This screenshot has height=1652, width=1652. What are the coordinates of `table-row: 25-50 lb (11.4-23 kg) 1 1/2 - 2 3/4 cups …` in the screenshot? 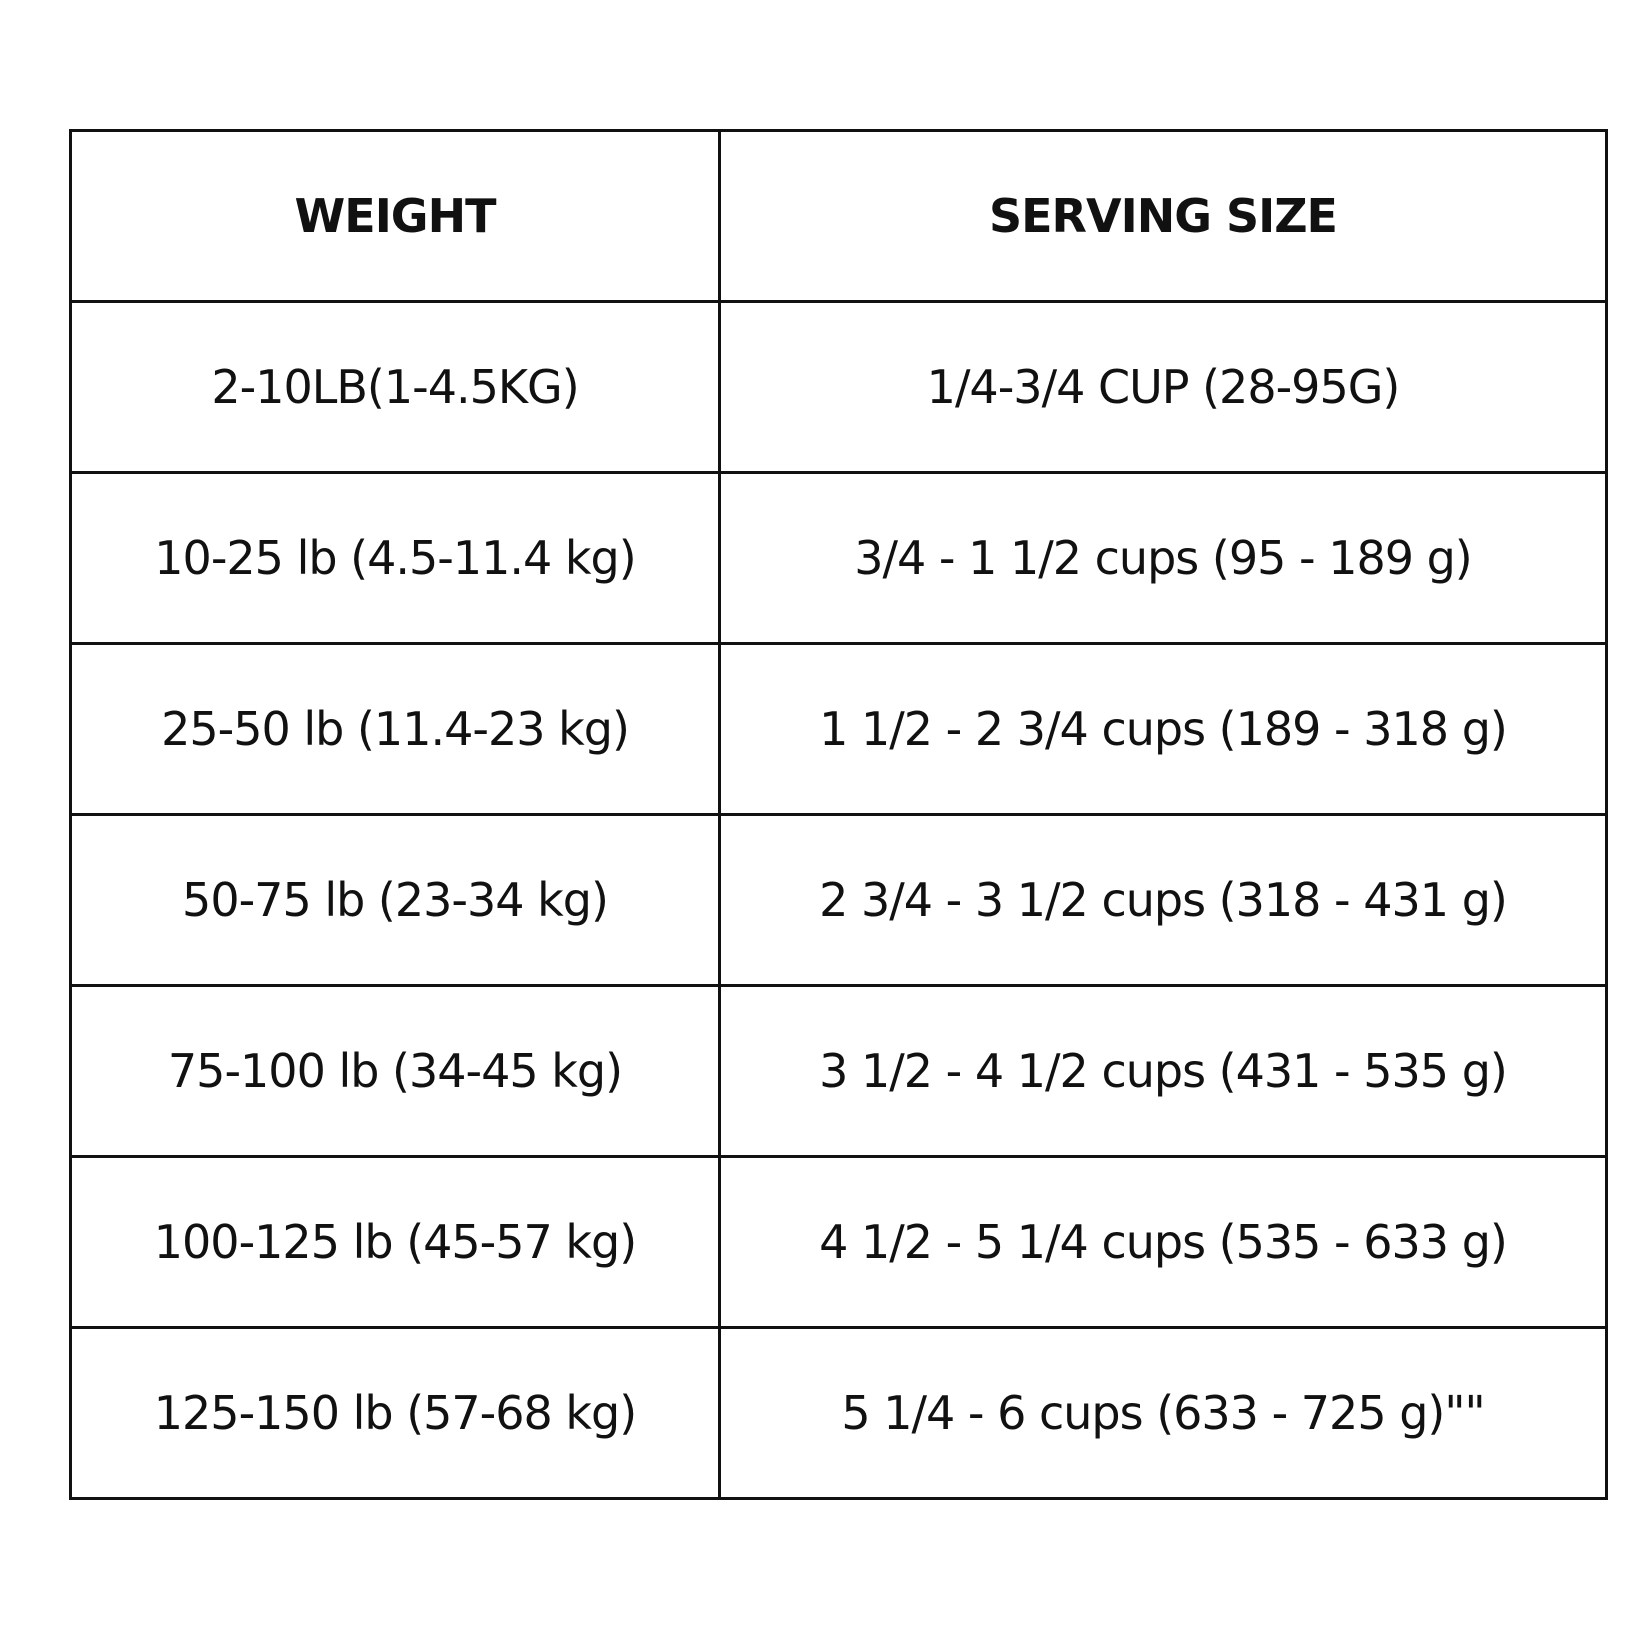 It's located at (838, 729).